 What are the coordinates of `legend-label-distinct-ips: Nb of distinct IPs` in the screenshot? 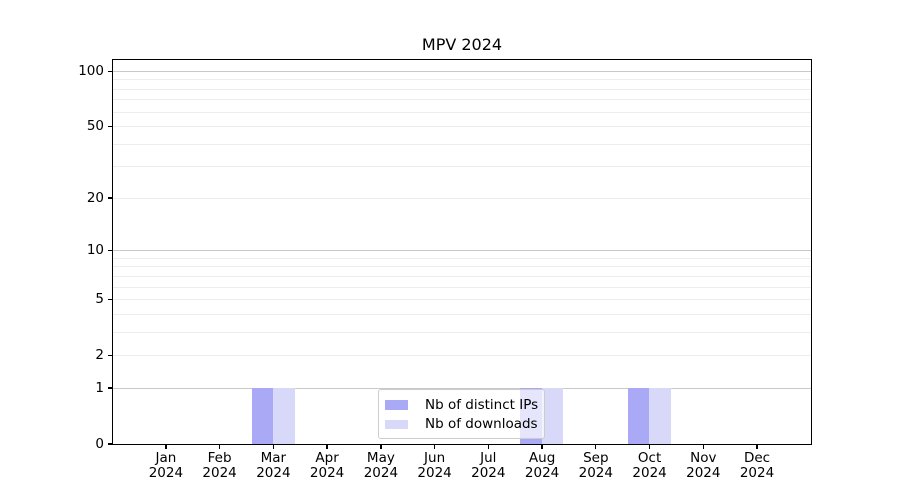 It's located at (482, 404).